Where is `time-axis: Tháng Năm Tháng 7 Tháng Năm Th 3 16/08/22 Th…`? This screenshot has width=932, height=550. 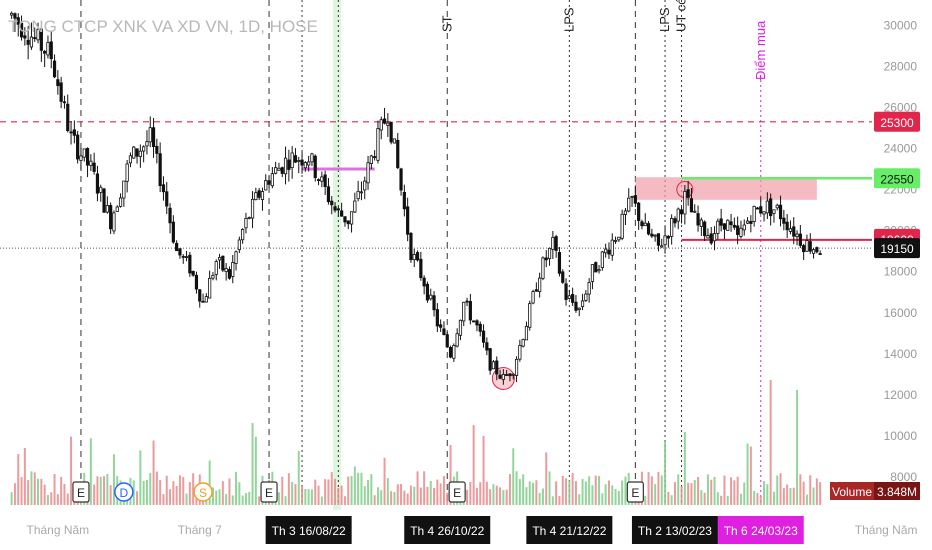
time-axis: Tháng Năm Tháng 7 Tháng Năm Th 3 16/08/22 Th… is located at coordinates (472, 530).